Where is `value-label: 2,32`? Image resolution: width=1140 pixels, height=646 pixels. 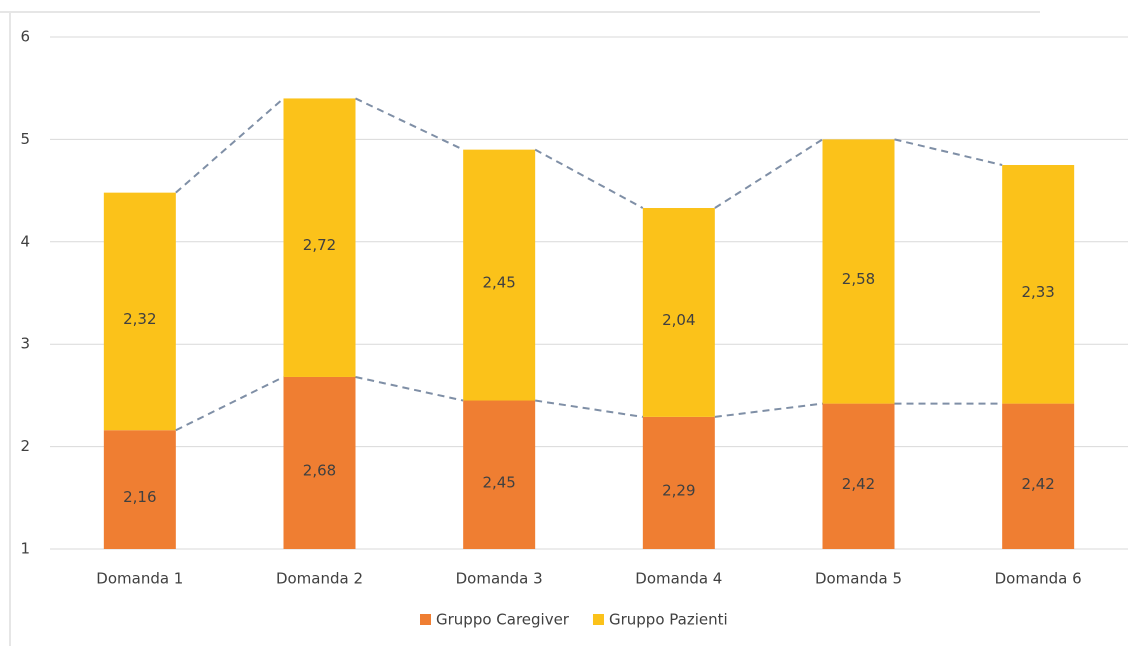
value-label: 2,32 is located at coordinates (139, 319).